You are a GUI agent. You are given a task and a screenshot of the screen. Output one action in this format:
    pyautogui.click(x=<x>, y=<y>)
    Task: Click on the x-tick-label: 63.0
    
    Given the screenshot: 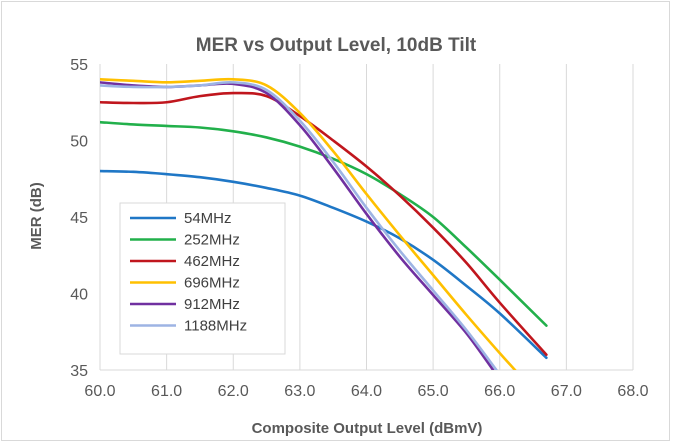 What is the action you would take?
    pyautogui.click(x=299, y=391)
    